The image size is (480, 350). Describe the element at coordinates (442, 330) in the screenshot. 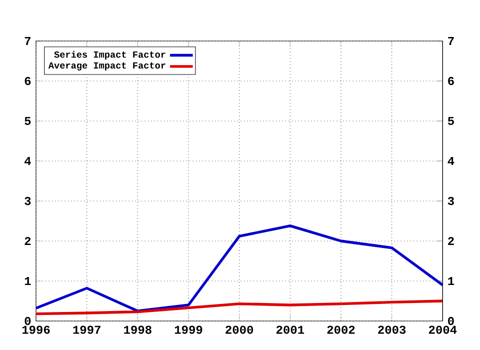

I see `x-tick-label: 2004` at that location.